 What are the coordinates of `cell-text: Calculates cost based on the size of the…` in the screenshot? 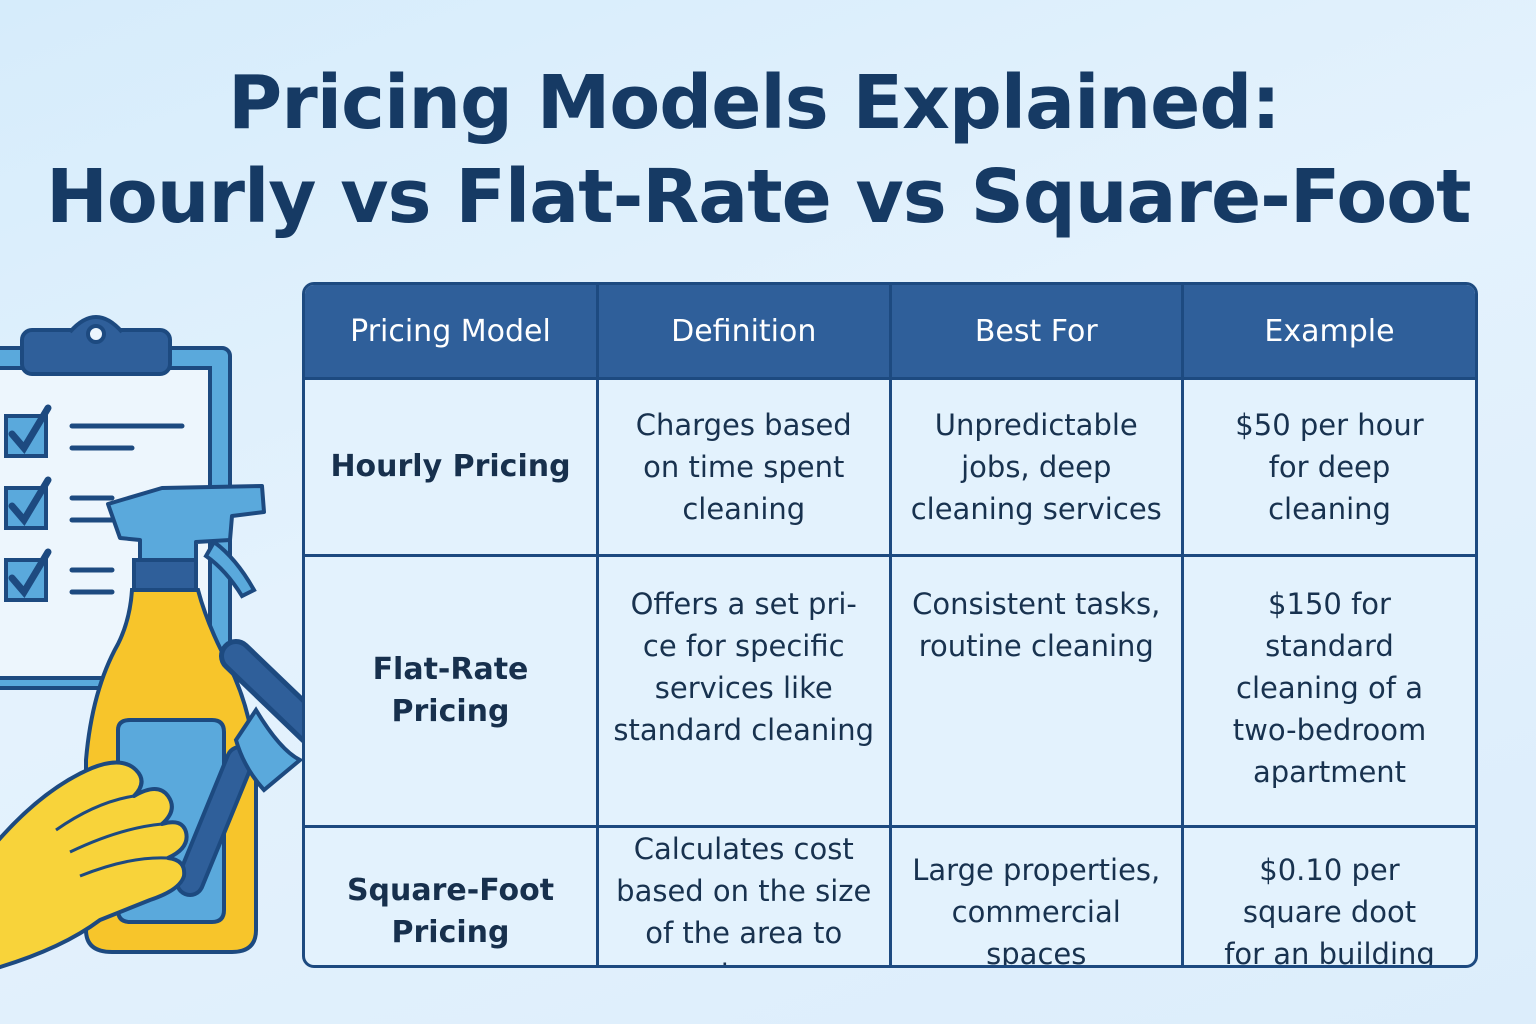 It's located at (744, 898).